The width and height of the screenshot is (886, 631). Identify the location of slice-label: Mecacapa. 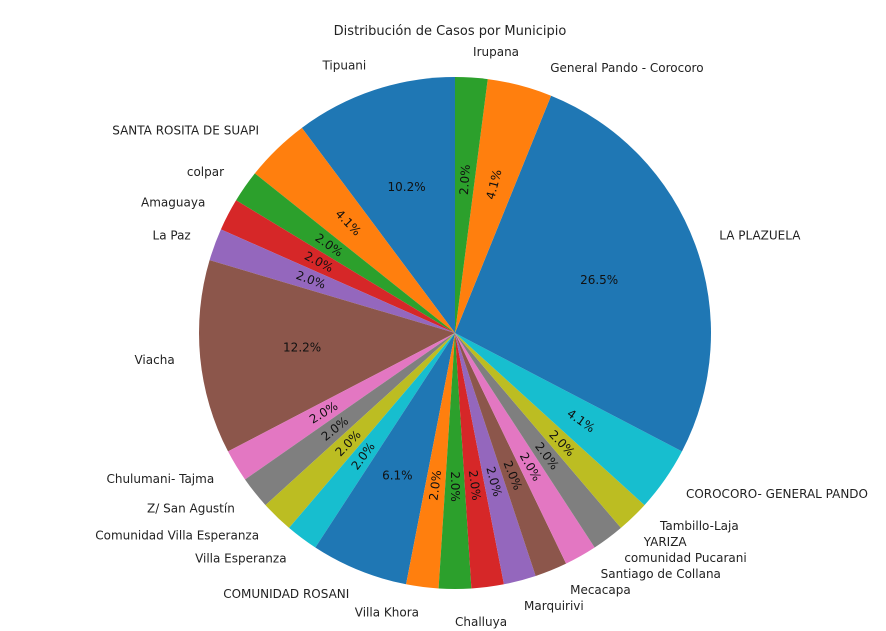
(600, 590).